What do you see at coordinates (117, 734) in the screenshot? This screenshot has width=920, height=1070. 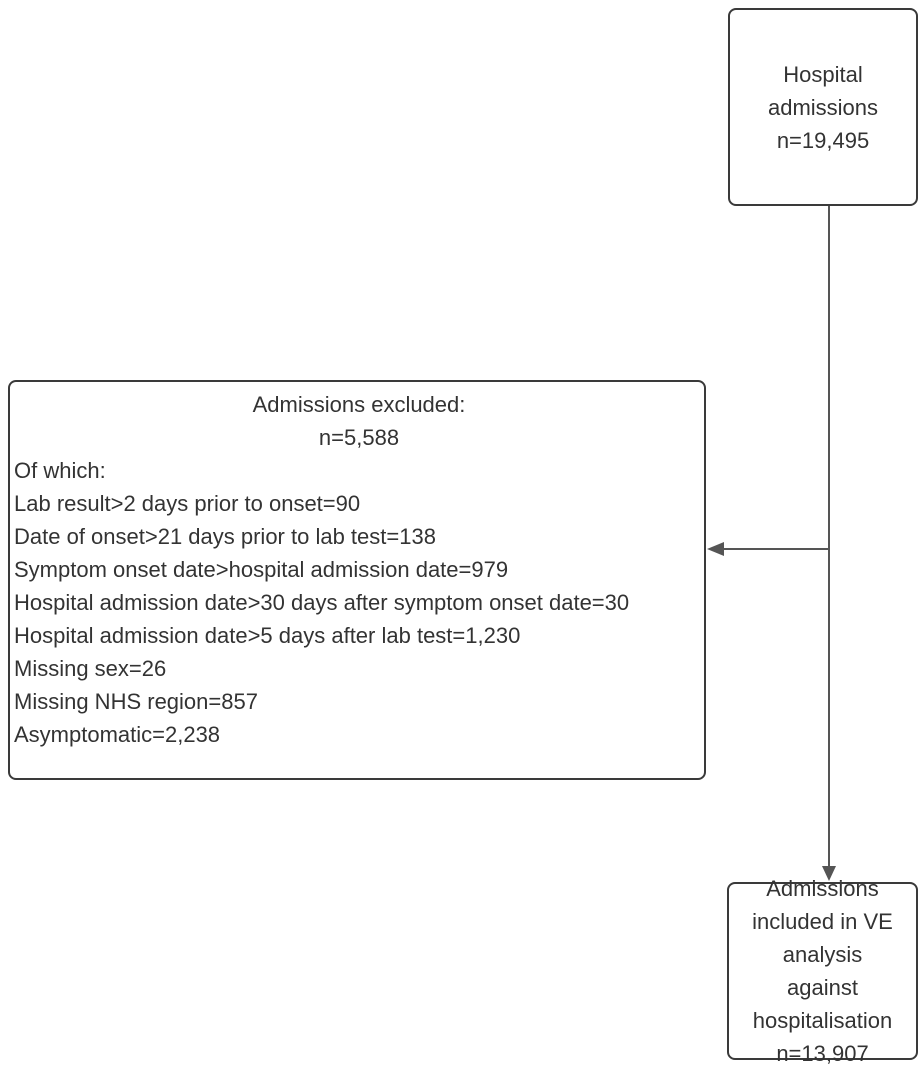 I see `node-item: Asymptomatic=2,238` at bounding box center [117, 734].